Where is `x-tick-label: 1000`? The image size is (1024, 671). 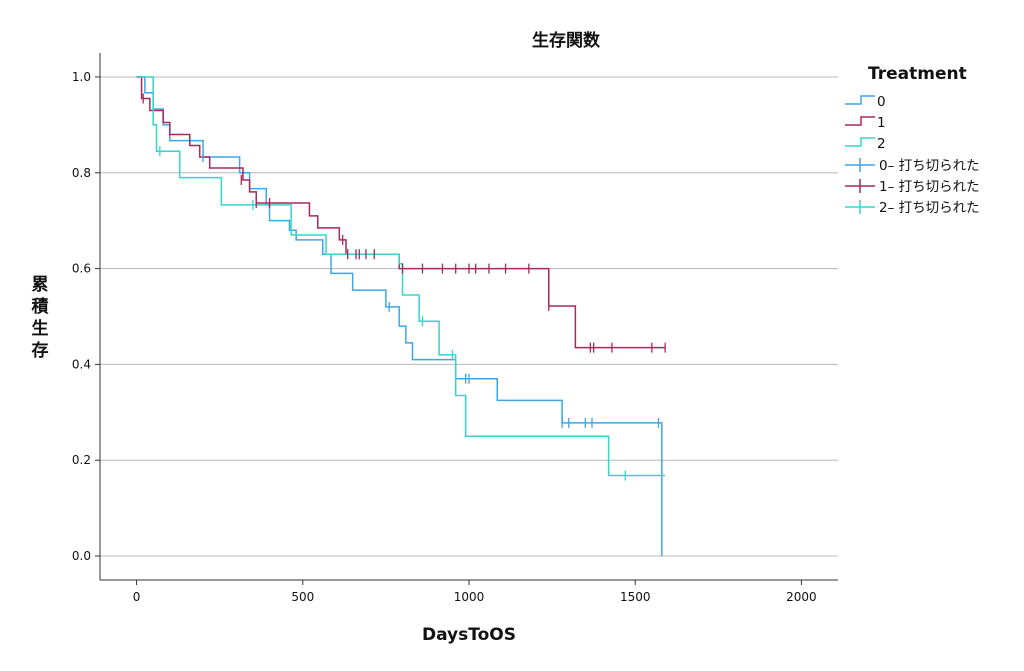 x-tick-label: 1000 is located at coordinates (469, 597).